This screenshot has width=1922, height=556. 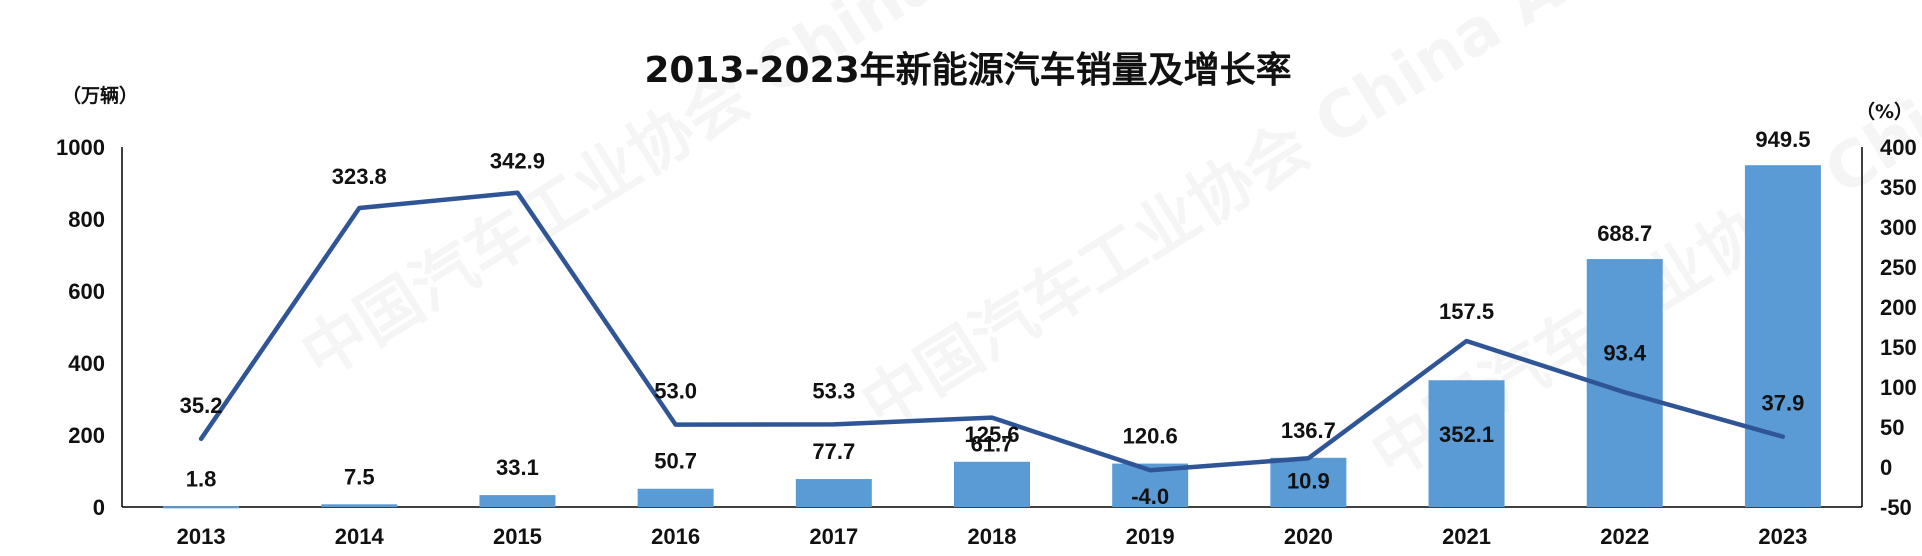 I want to click on right-axis-unit: （%）, so click(x=1884, y=111).